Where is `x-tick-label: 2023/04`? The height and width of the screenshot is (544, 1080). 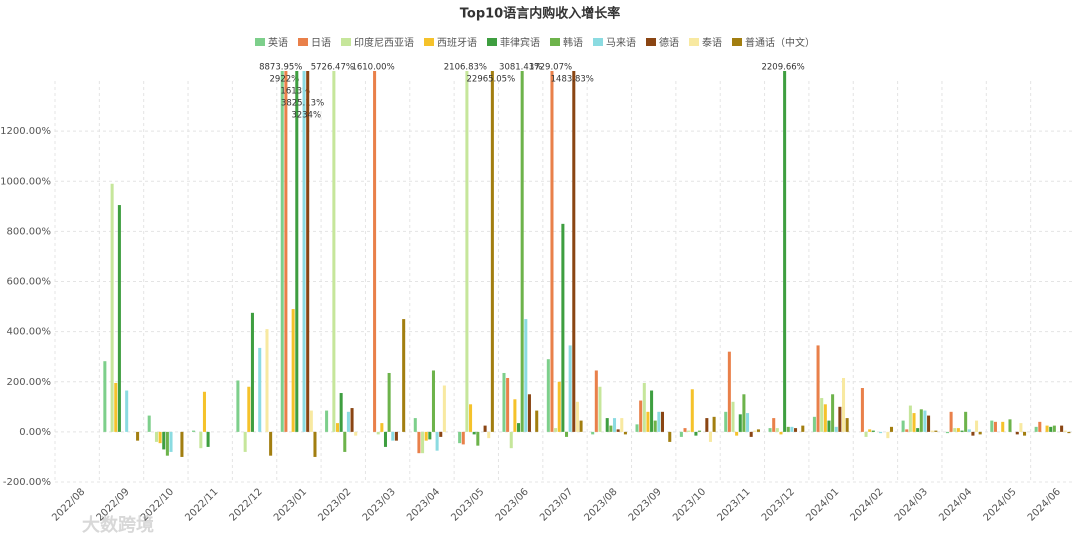 x-tick-label: 2023/04 is located at coordinates (423, 504).